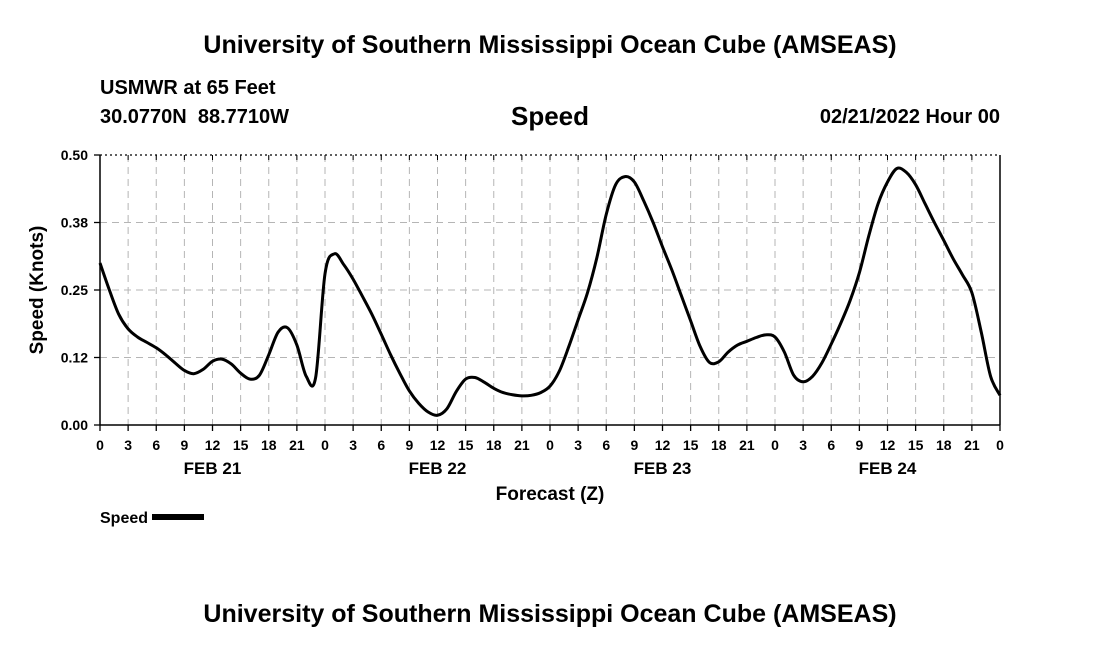 Image resolution: width=1100 pixels, height=650 pixels. What do you see at coordinates (188, 88) in the screenshot?
I see `station-label: USMWR at 65 Feet` at bounding box center [188, 88].